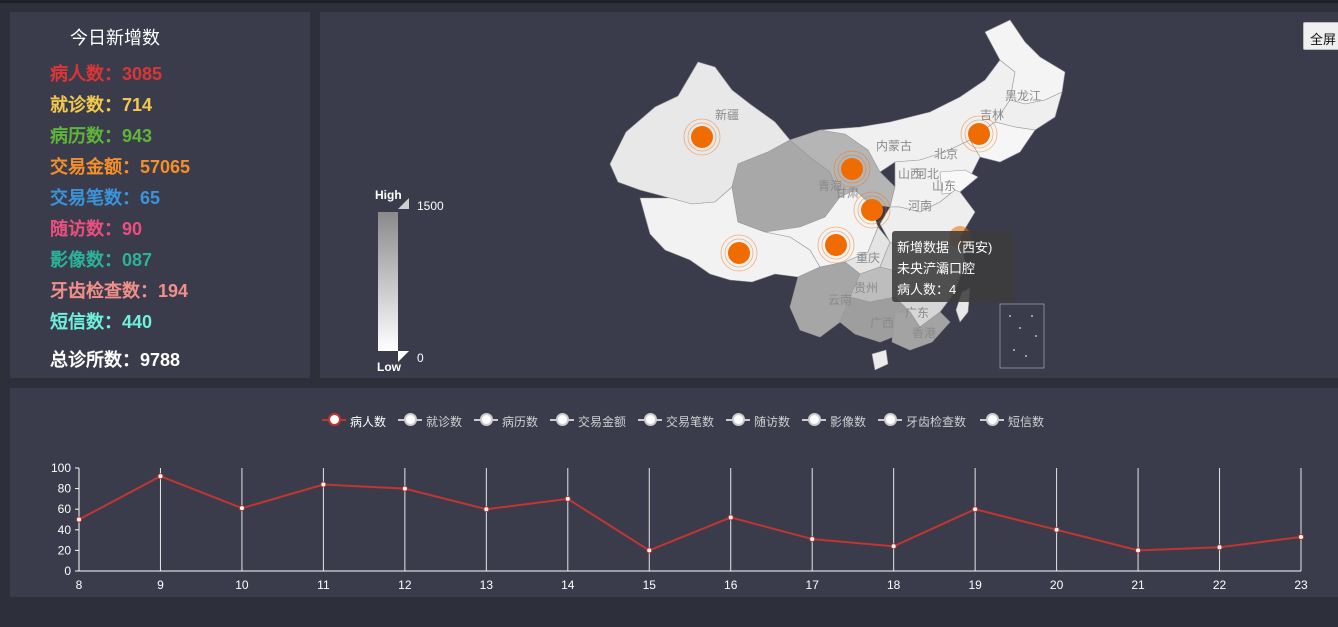  Describe the element at coordinates (920, 205) in the screenshot. I see `province-label: 河南` at that location.